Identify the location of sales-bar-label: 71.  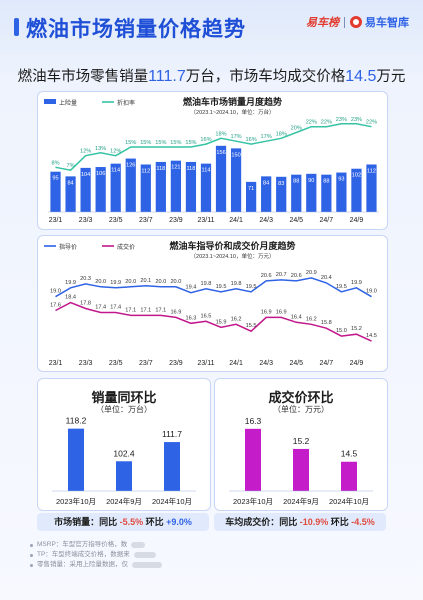
(251, 189).